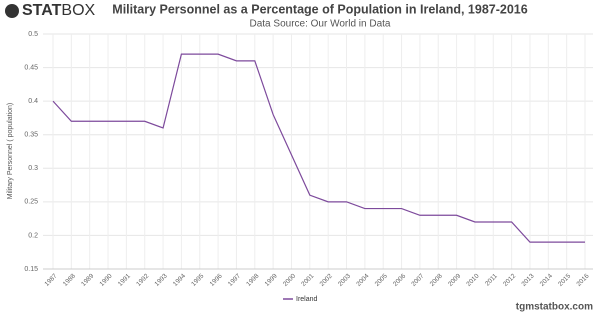  Describe the element at coordinates (142, 279) in the screenshot. I see `x-tick-label: 1992` at that location.